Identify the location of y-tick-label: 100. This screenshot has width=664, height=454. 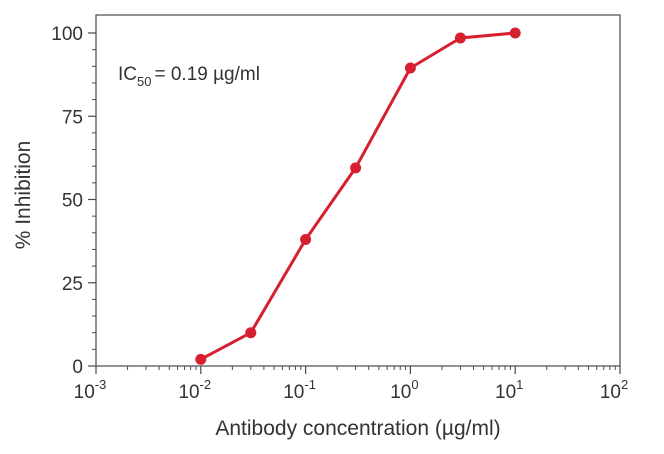
(67, 34).